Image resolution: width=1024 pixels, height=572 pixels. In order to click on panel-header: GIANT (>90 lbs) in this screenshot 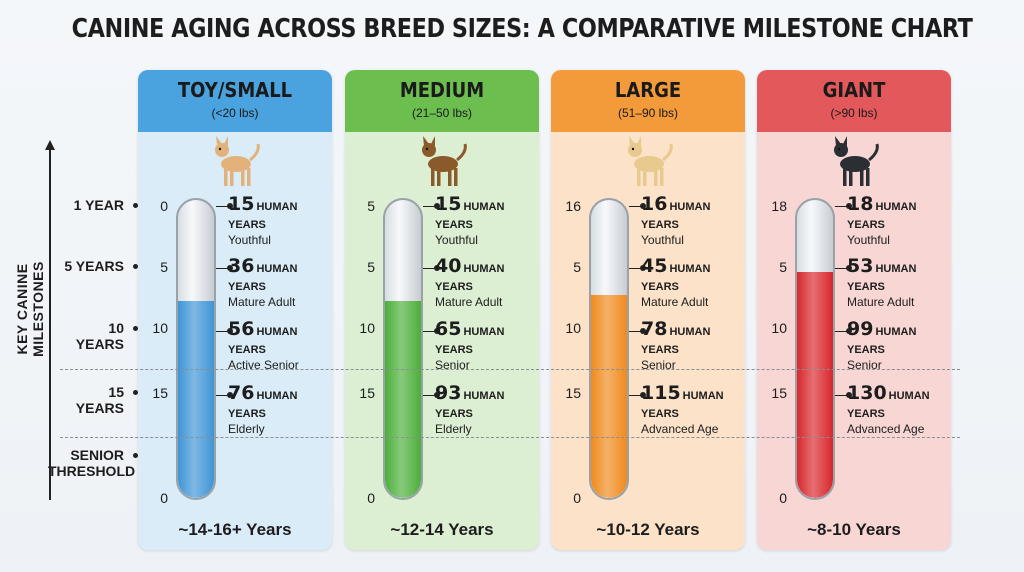, I will do `click(854, 101)`.